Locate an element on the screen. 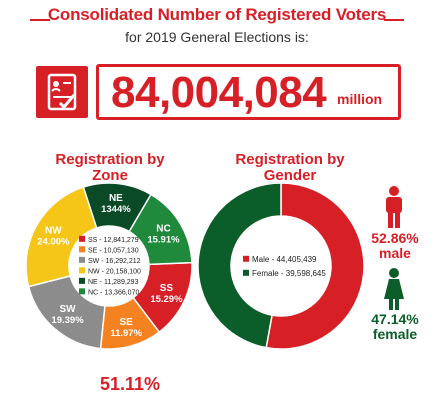 The width and height of the screenshot is (434, 400). male-label: male is located at coordinates (395, 253).